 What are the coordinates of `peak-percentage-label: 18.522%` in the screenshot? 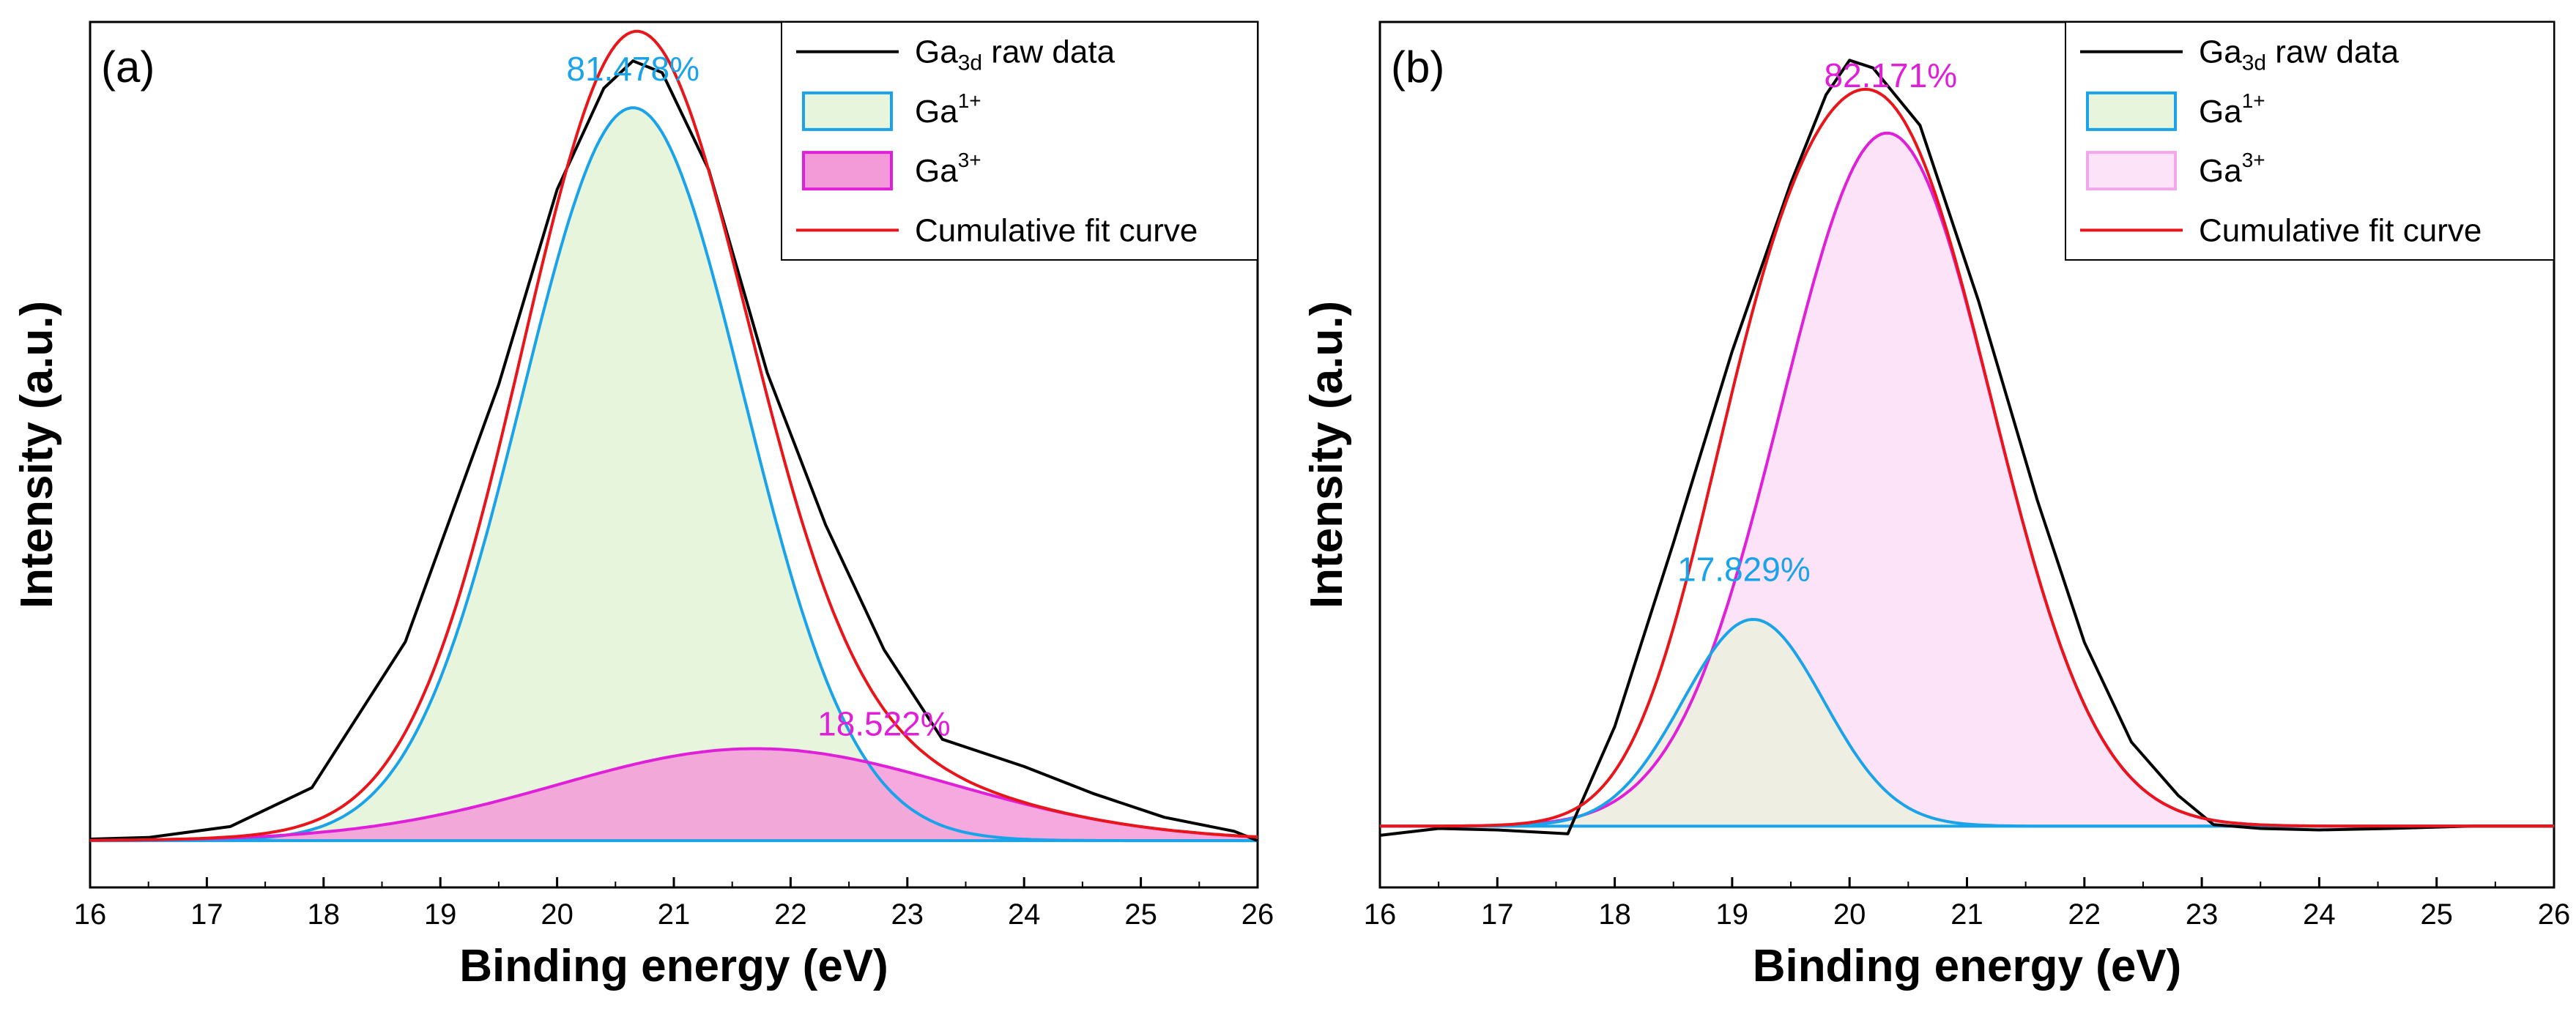 It's located at (884, 723).